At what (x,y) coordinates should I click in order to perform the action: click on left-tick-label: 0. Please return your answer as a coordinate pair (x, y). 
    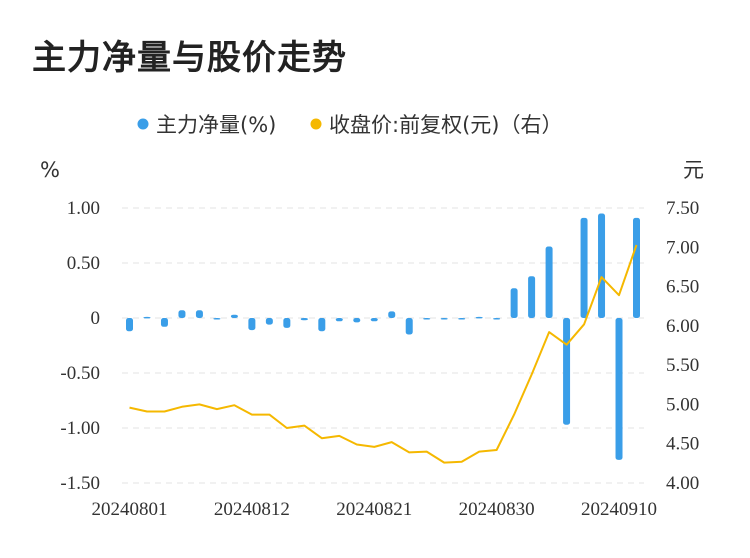
    Looking at the image, I should click on (96, 318).